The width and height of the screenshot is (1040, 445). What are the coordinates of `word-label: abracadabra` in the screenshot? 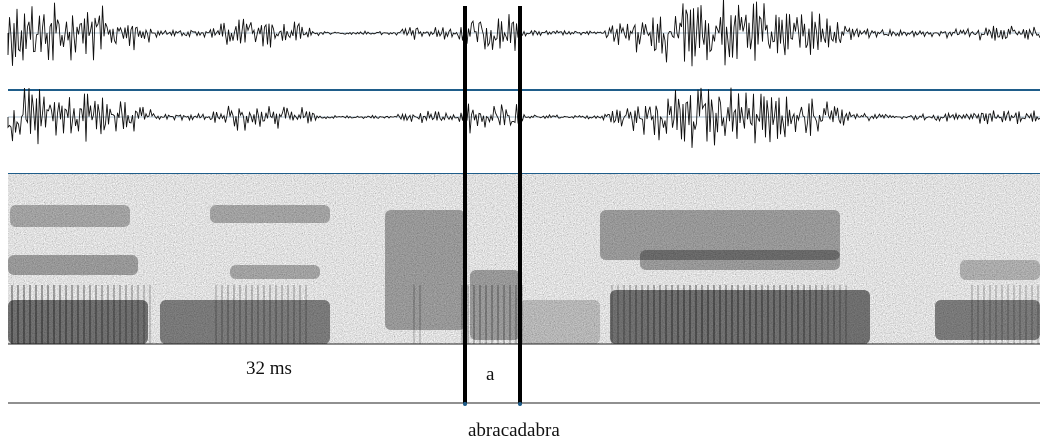 It's located at (514, 430).